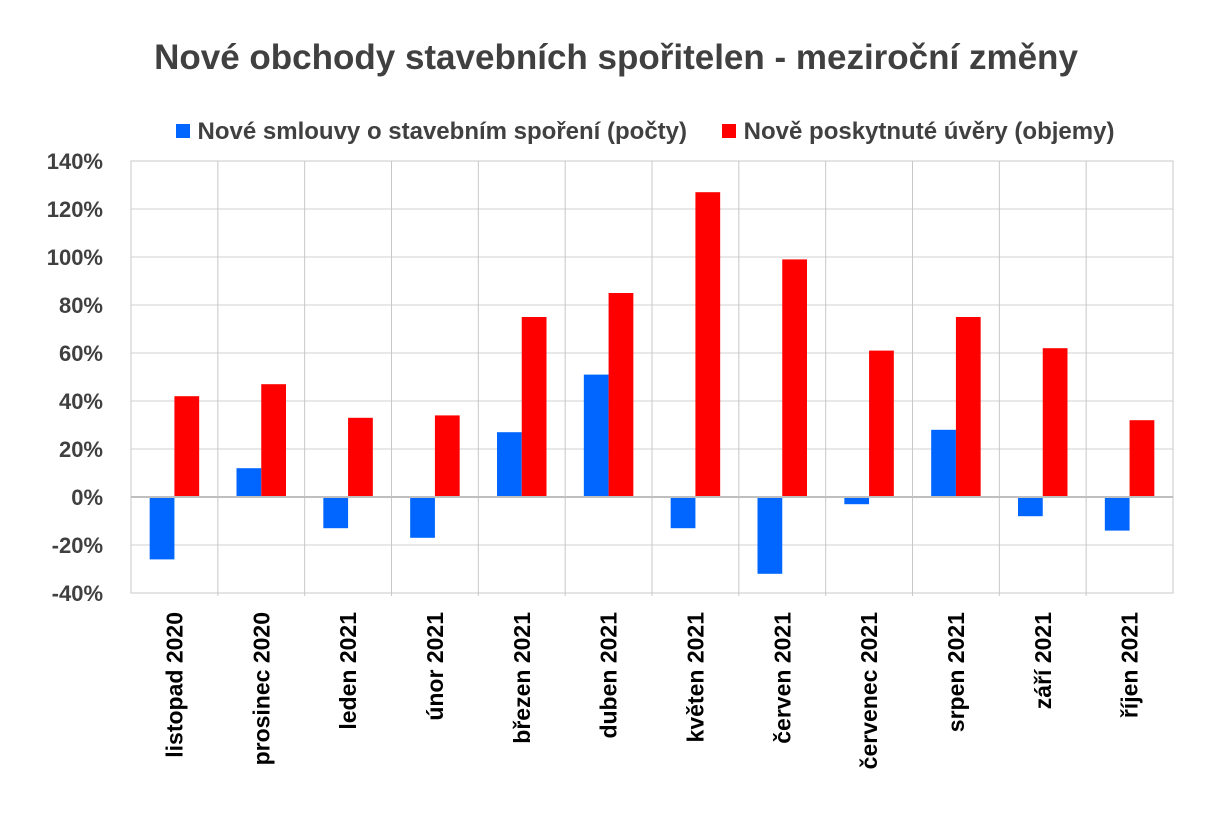 The image size is (1220, 814). I want to click on x-tick-label: září 2021, so click(1043, 660).